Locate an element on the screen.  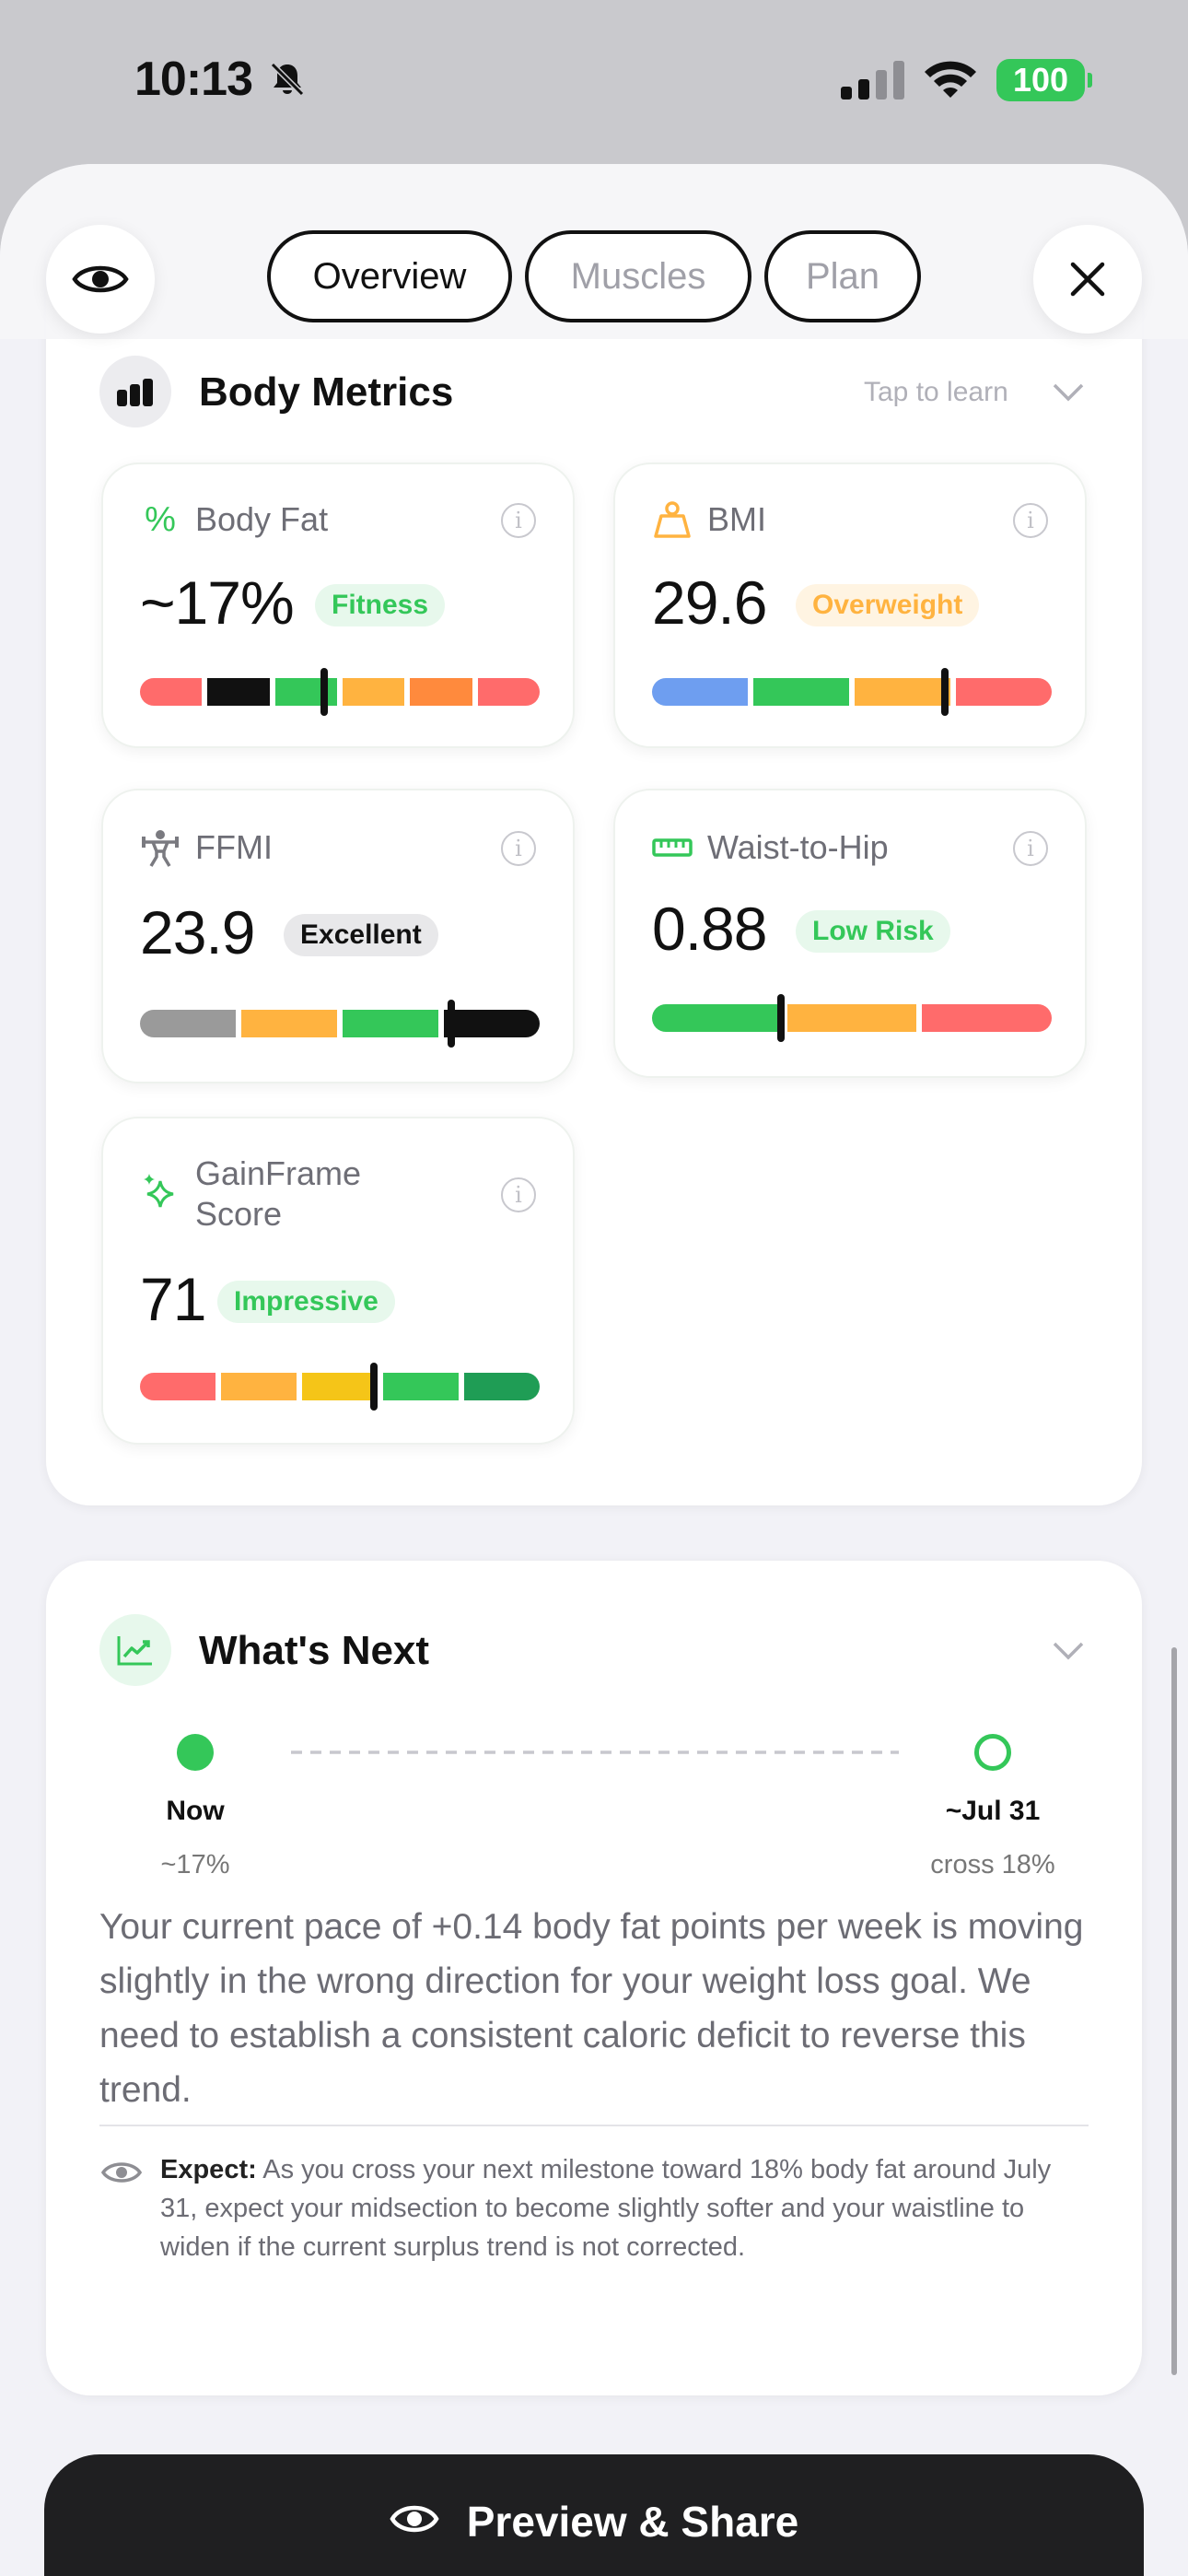
metric-card-body-fat: % Body Fat i ~17% Fitness is located at coordinates (338, 605).